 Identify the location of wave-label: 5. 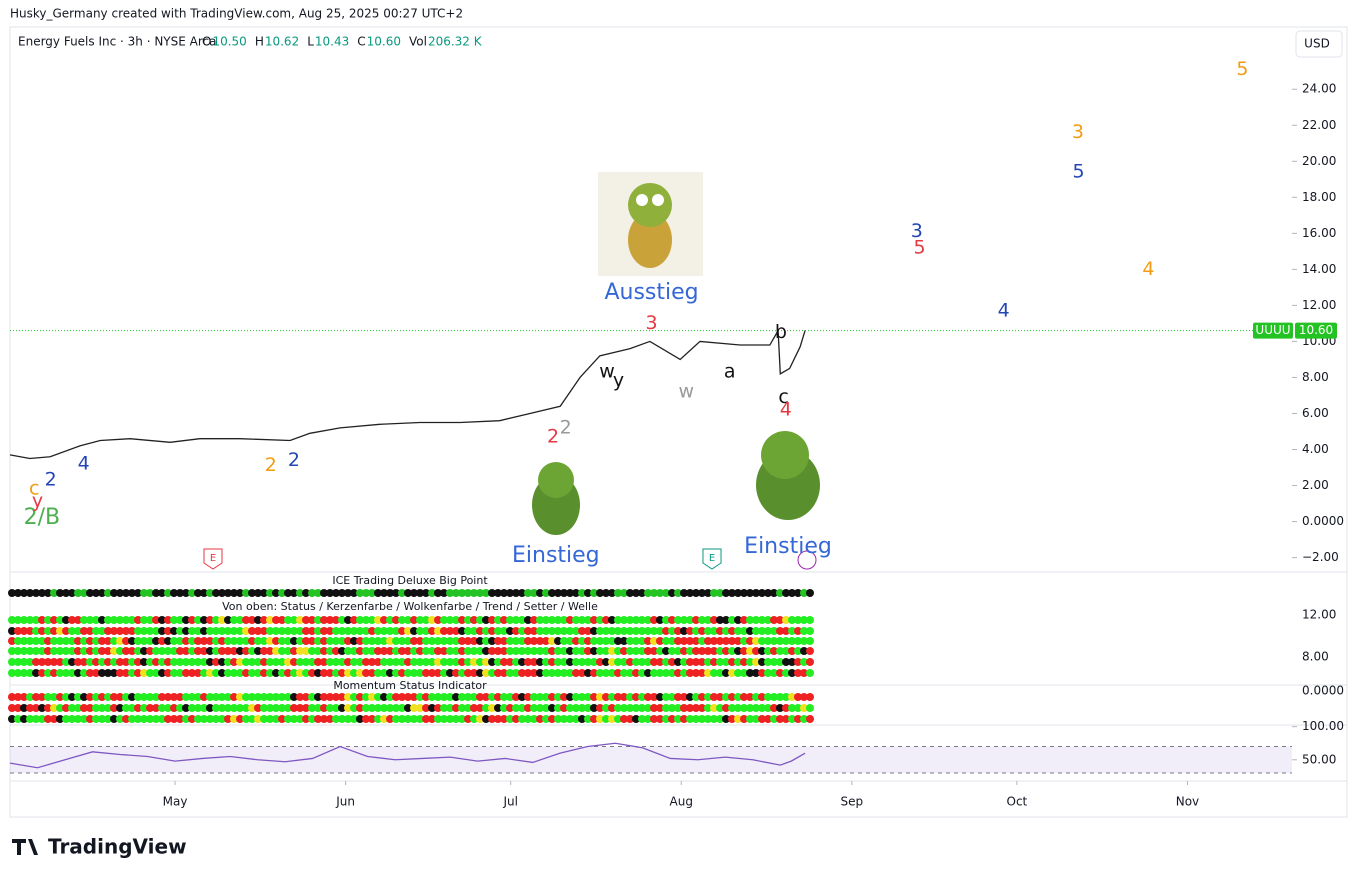
(1242, 69).